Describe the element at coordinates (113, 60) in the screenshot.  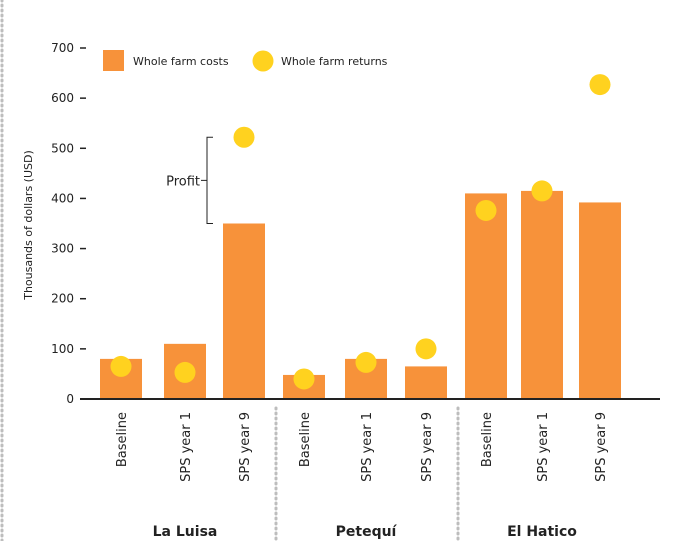
I see `legend-costs-swatch` at that location.